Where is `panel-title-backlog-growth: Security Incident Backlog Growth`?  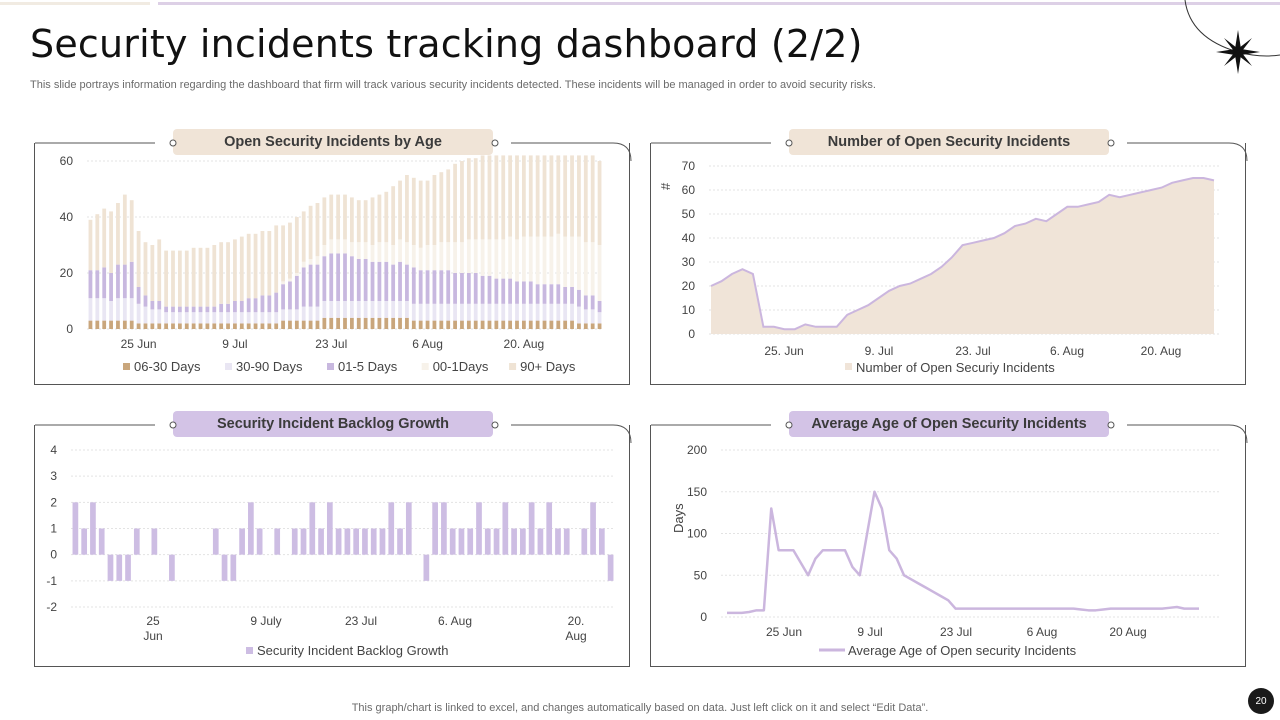
panel-title-backlog-growth: Security Incident Backlog Growth is located at coordinates (333, 424).